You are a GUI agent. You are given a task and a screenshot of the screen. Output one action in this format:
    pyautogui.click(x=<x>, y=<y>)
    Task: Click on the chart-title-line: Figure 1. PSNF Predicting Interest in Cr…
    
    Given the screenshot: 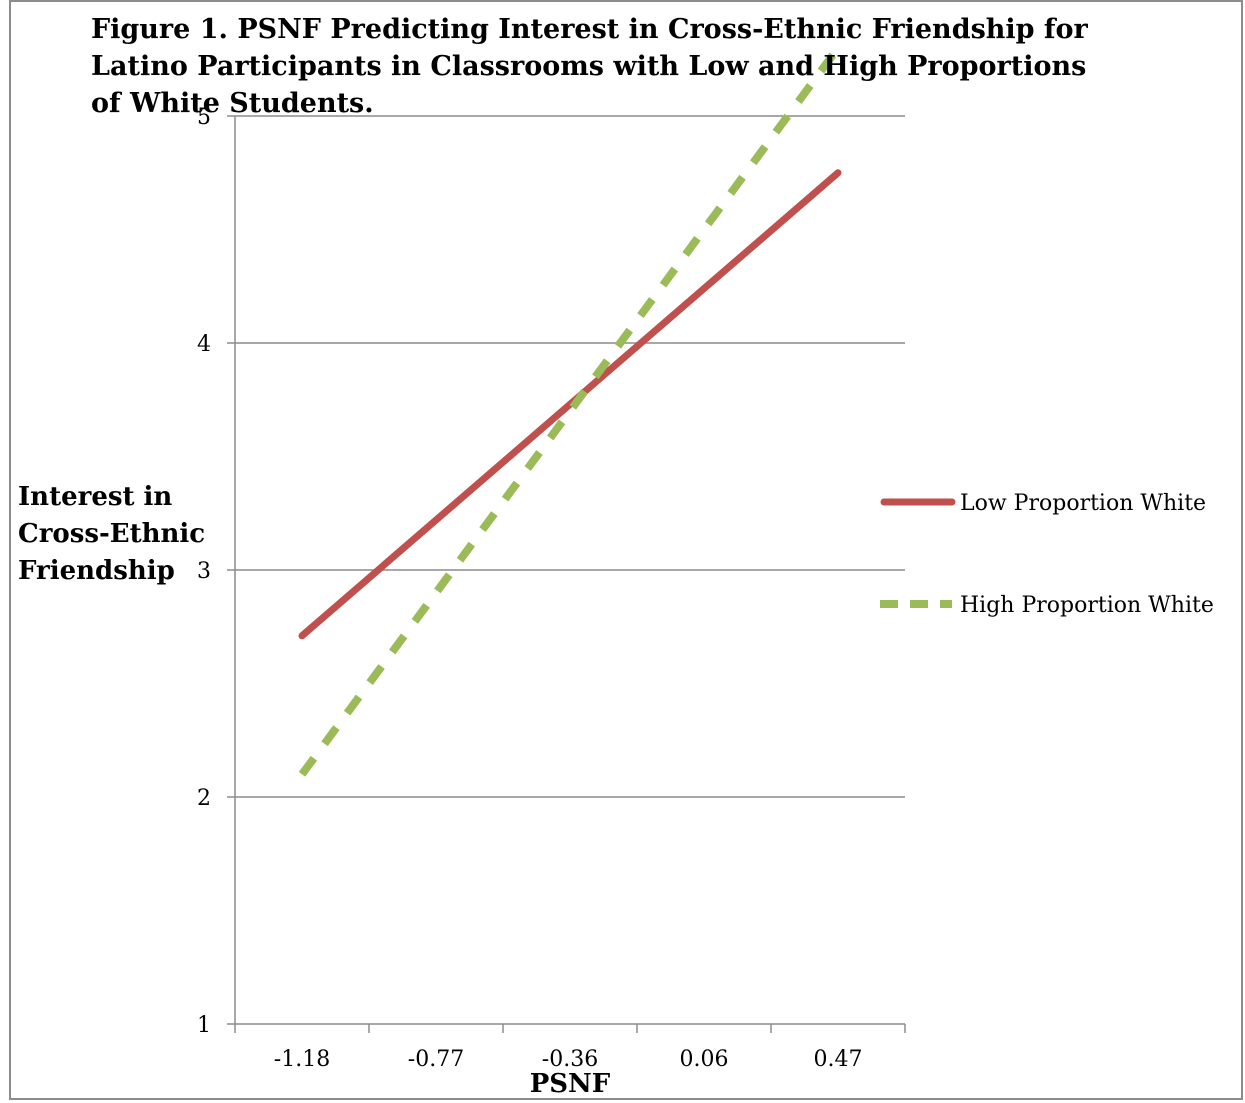 What is the action you would take?
    pyautogui.click(x=590, y=29)
    